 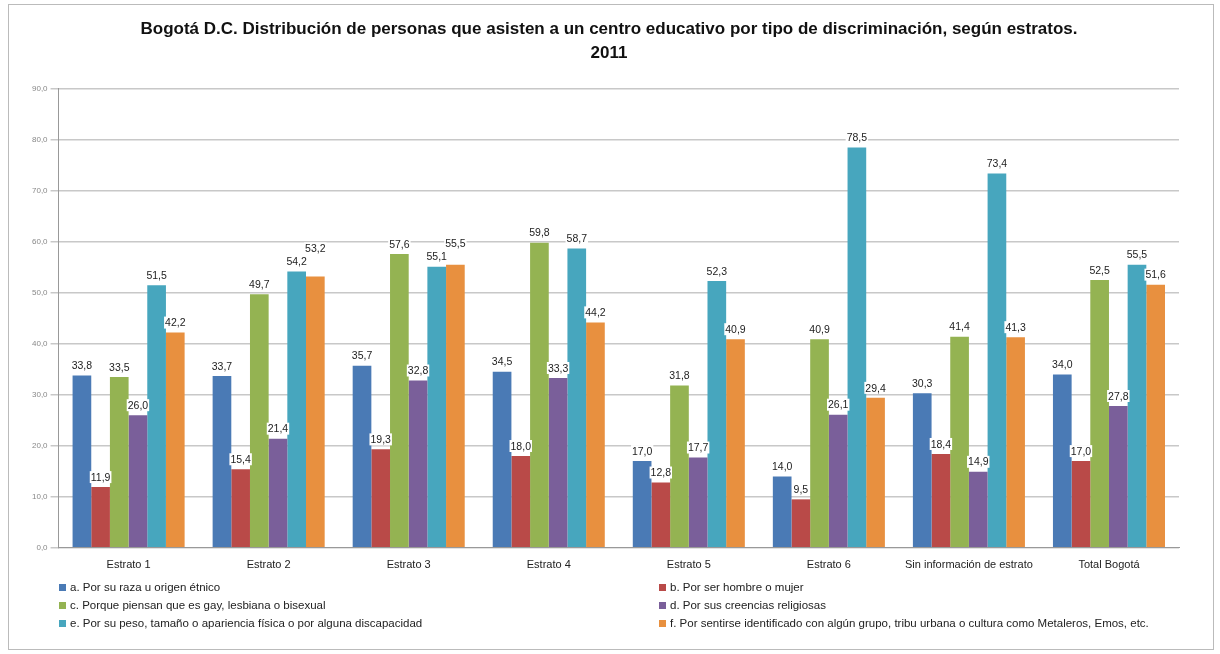 I want to click on data-label: 34,0, so click(x=1062, y=364).